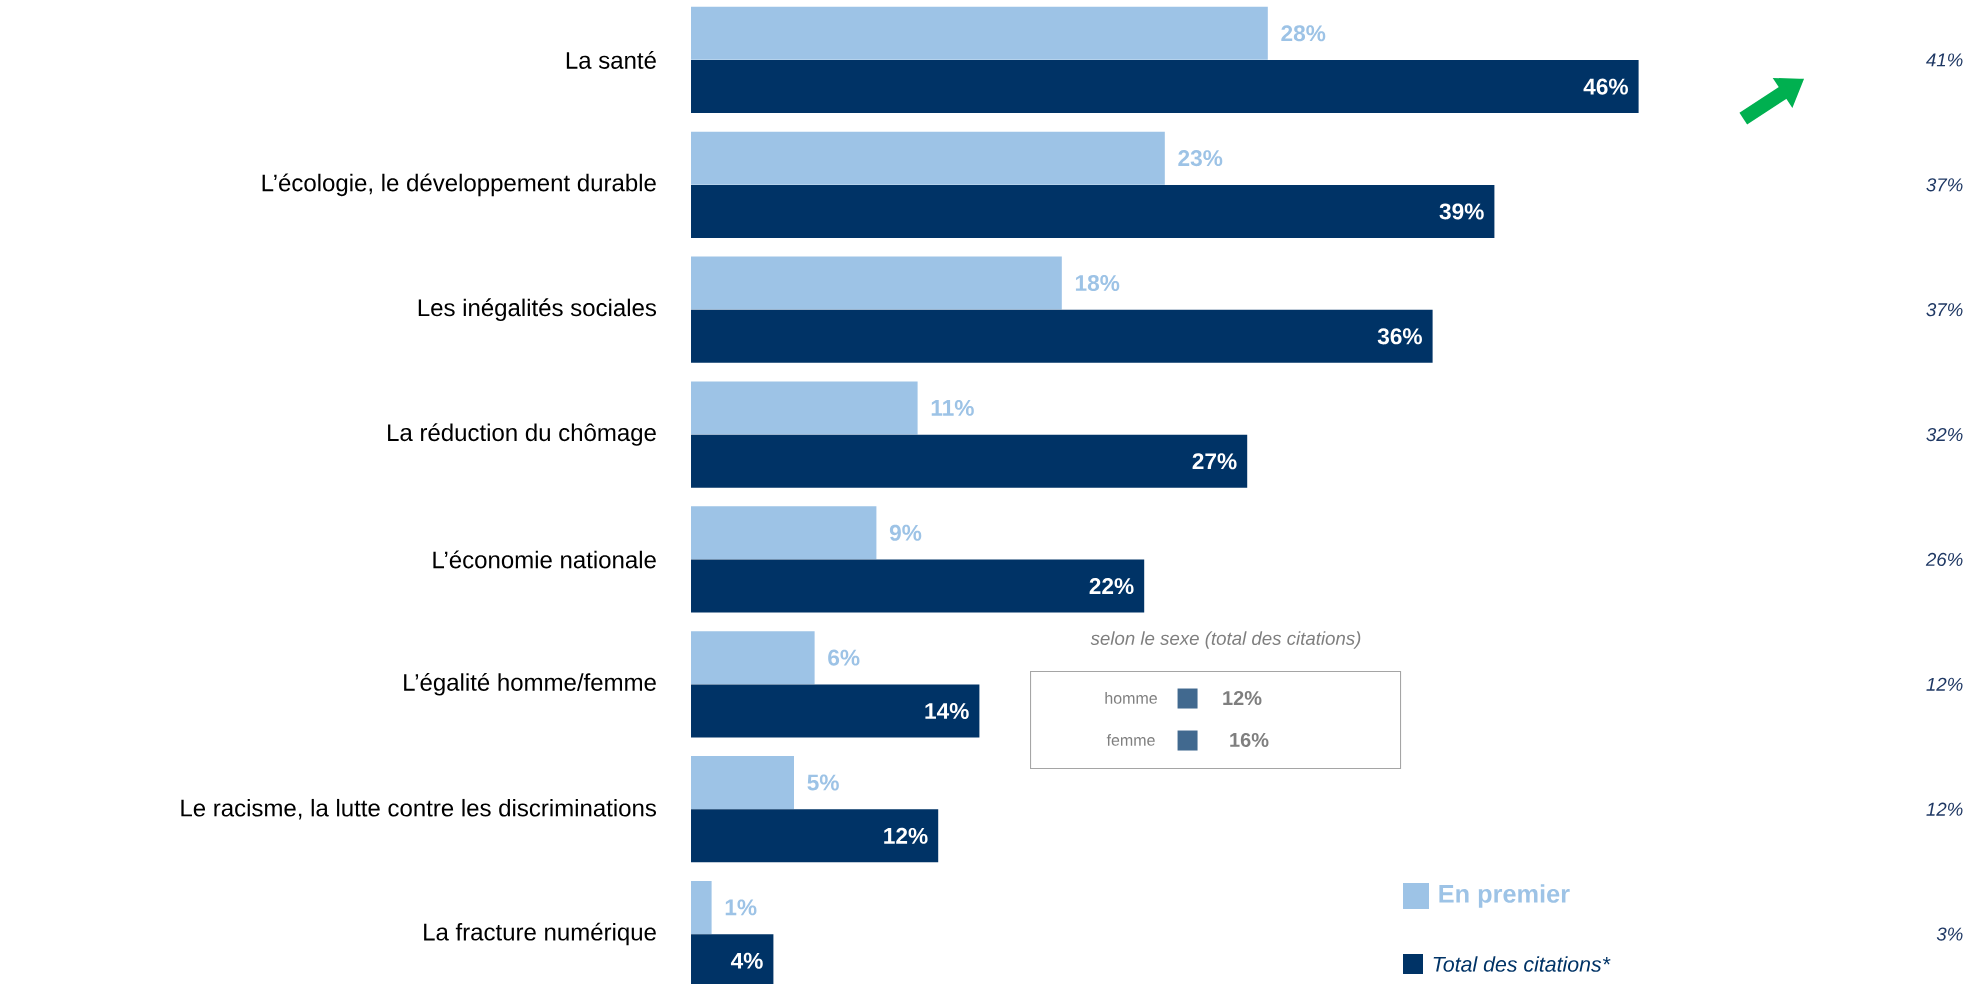 The height and width of the screenshot is (984, 1987). Describe the element at coordinates (540, 934) in the screenshot. I see `y-tick-label: La fracture numérique` at that location.